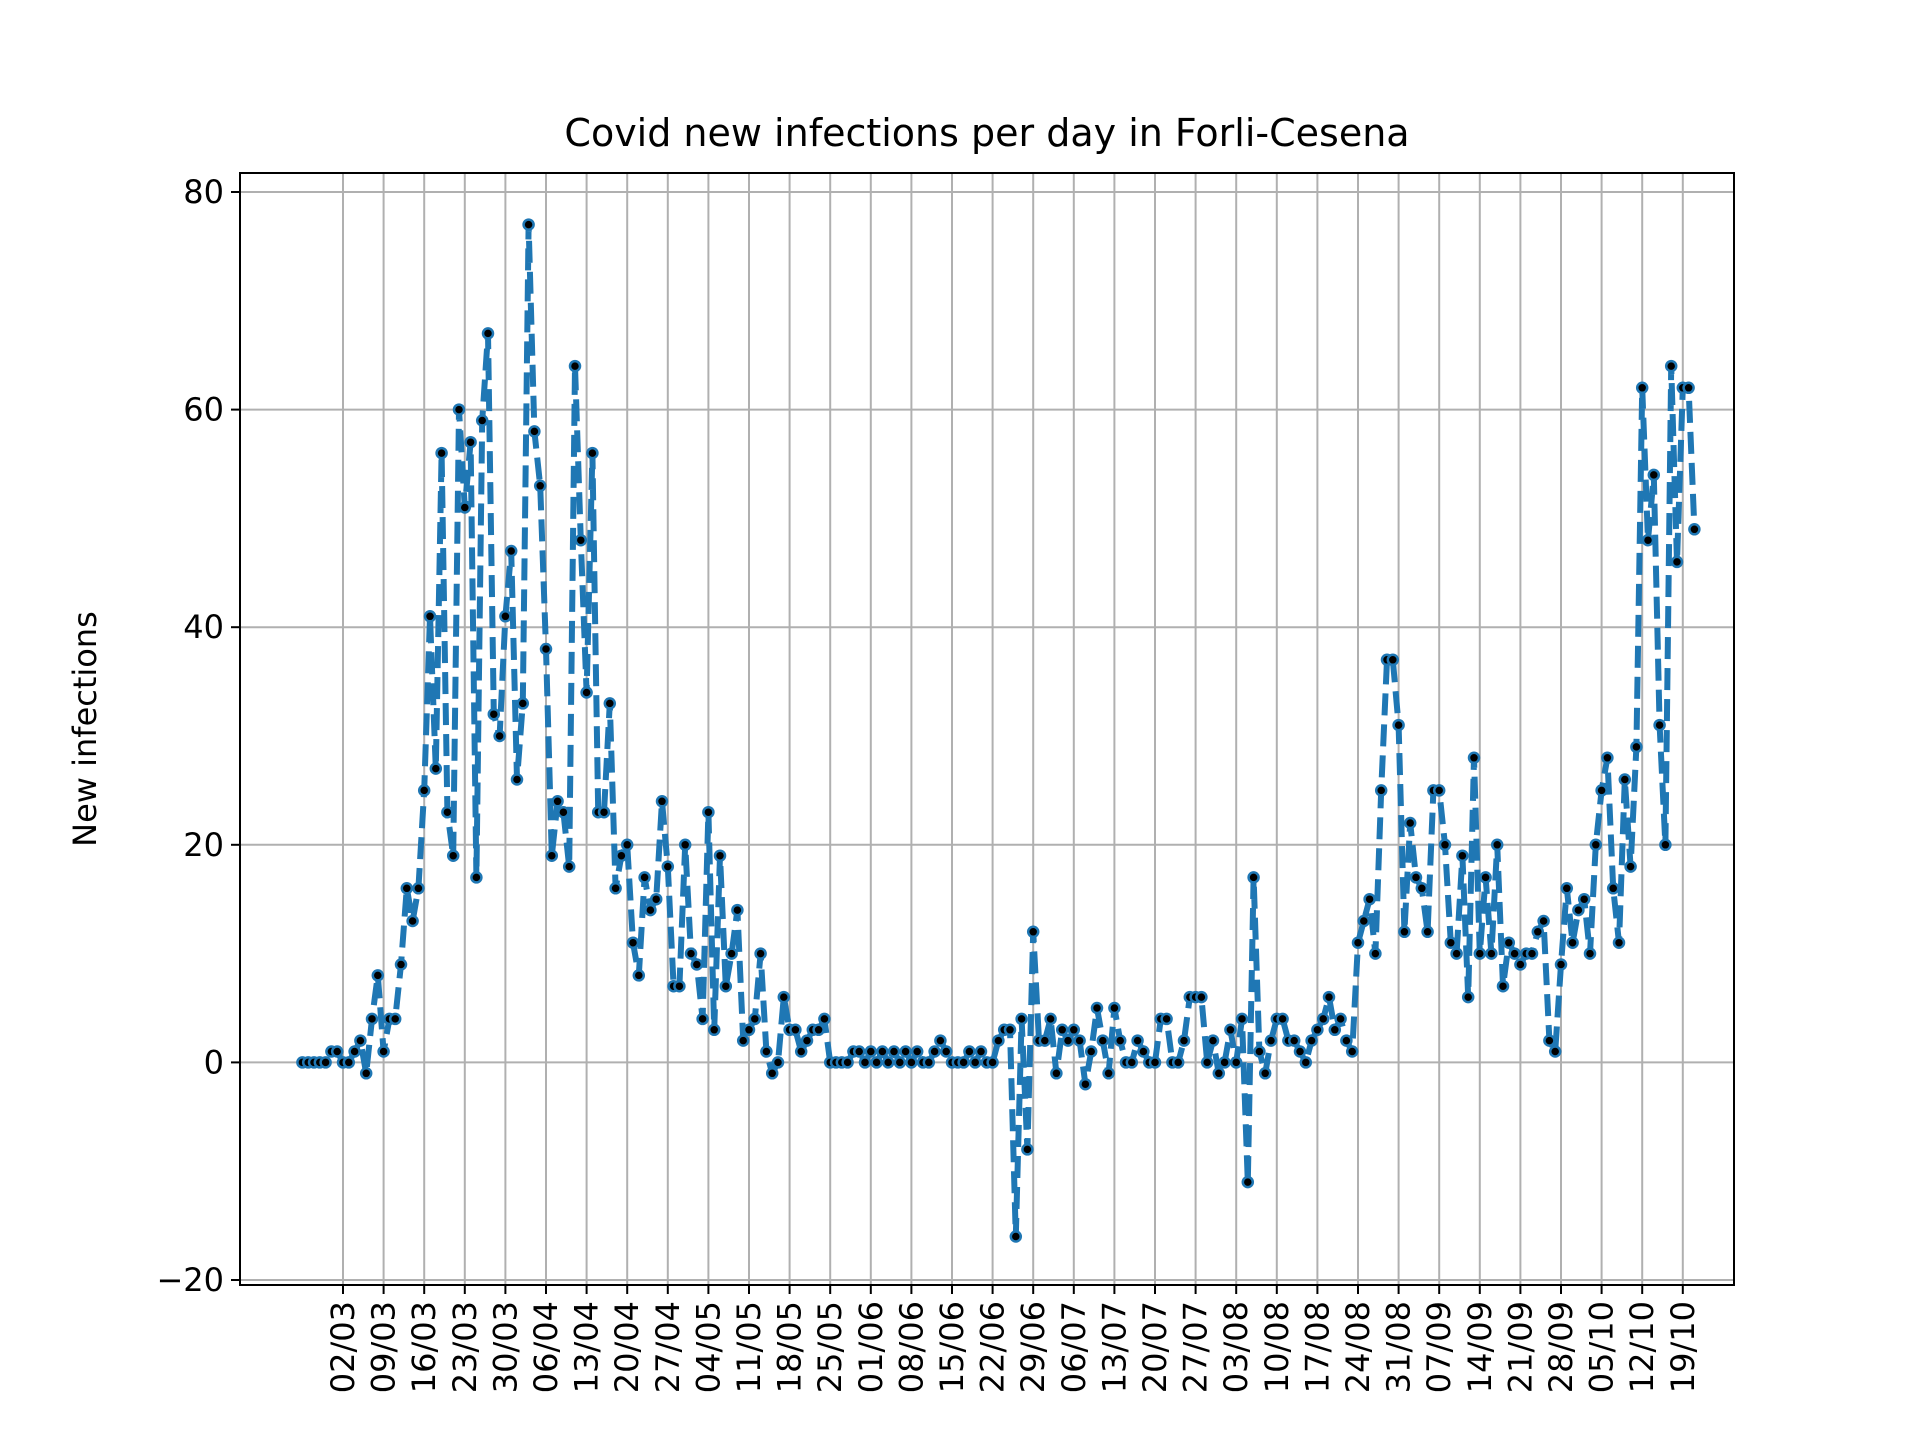 The height and width of the screenshot is (1440, 1920). I want to click on x-tick-label: 15/06, so click(952, 1347).